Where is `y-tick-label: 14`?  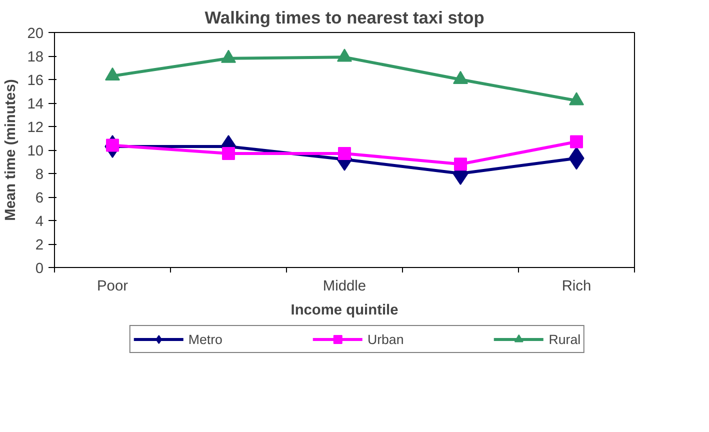 y-tick-label: 14 is located at coordinates (35, 104).